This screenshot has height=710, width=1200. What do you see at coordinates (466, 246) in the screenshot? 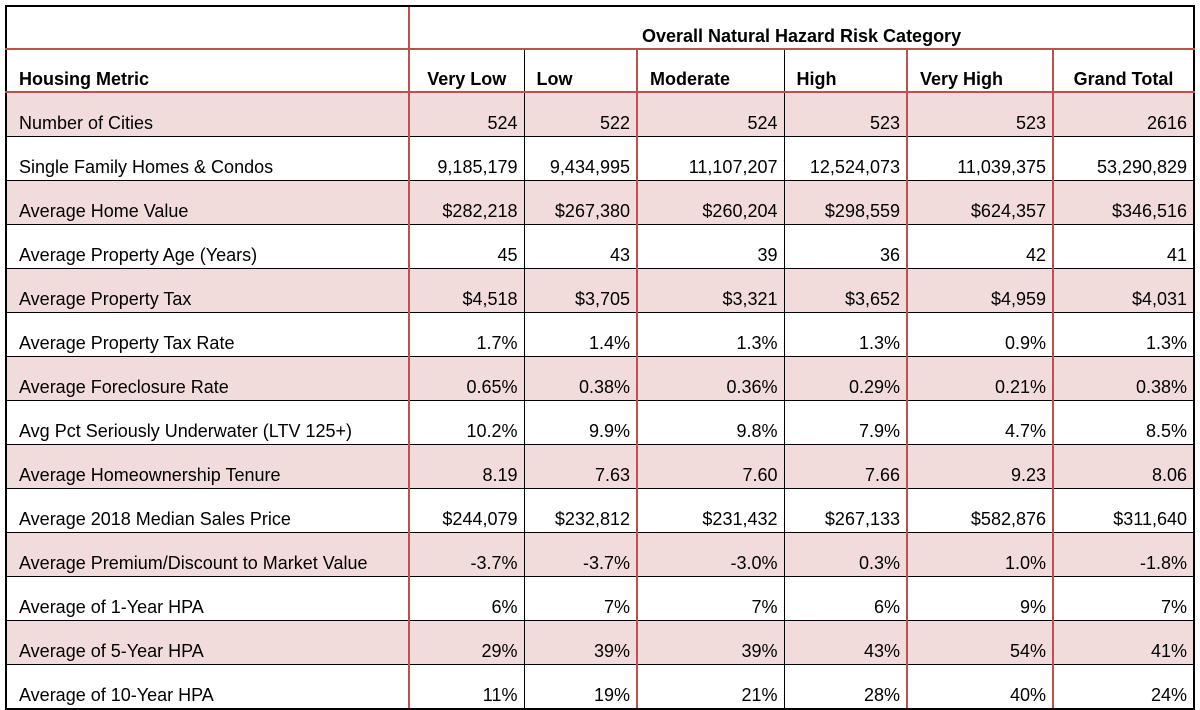
I see `table-cell: 45` at bounding box center [466, 246].